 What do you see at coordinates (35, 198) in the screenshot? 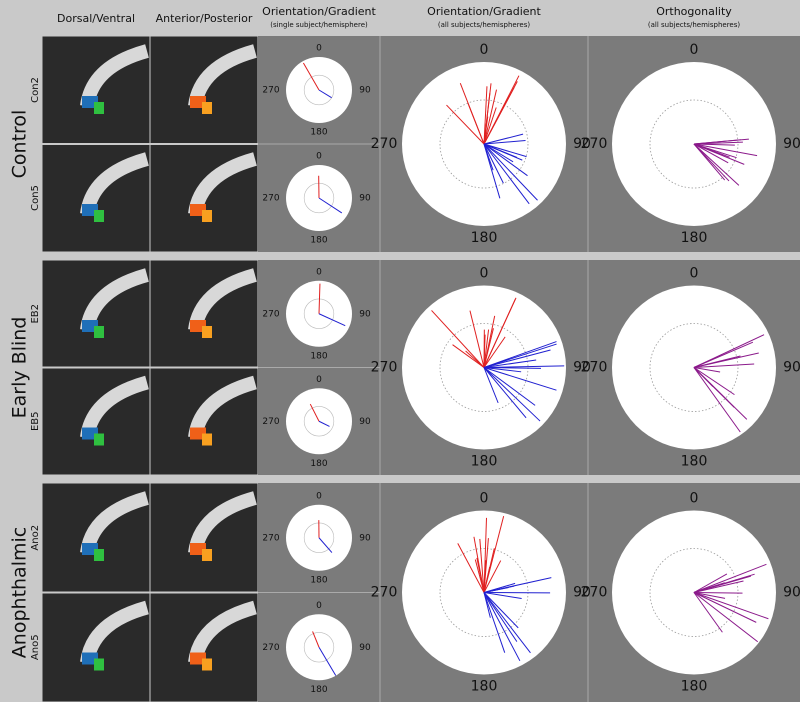
I see `subject-label: Con5` at bounding box center [35, 198].